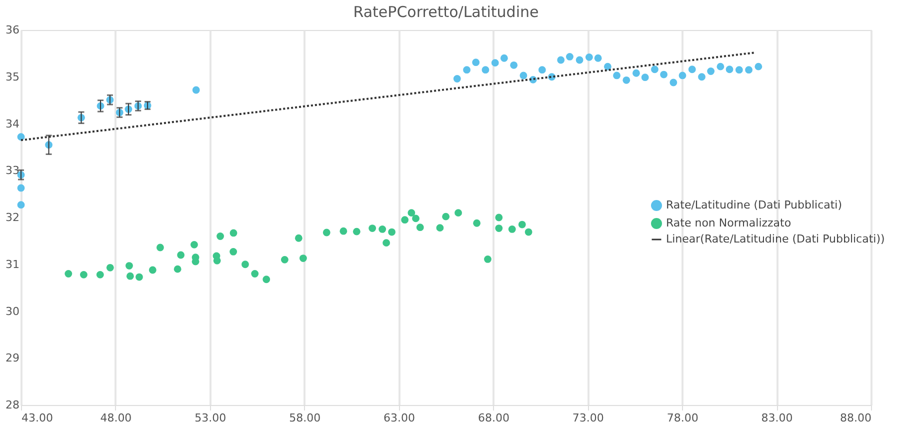  Describe the element at coordinates (13, 311) in the screenshot. I see `y-tick-label: 30` at that location.